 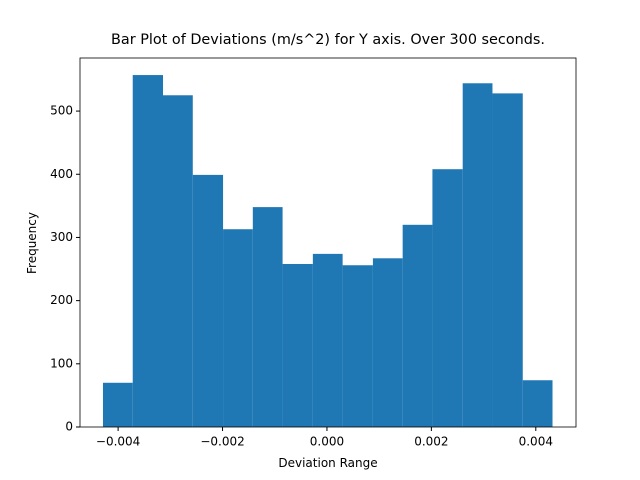 I want to click on y-tick-label: 0, so click(x=69, y=427).